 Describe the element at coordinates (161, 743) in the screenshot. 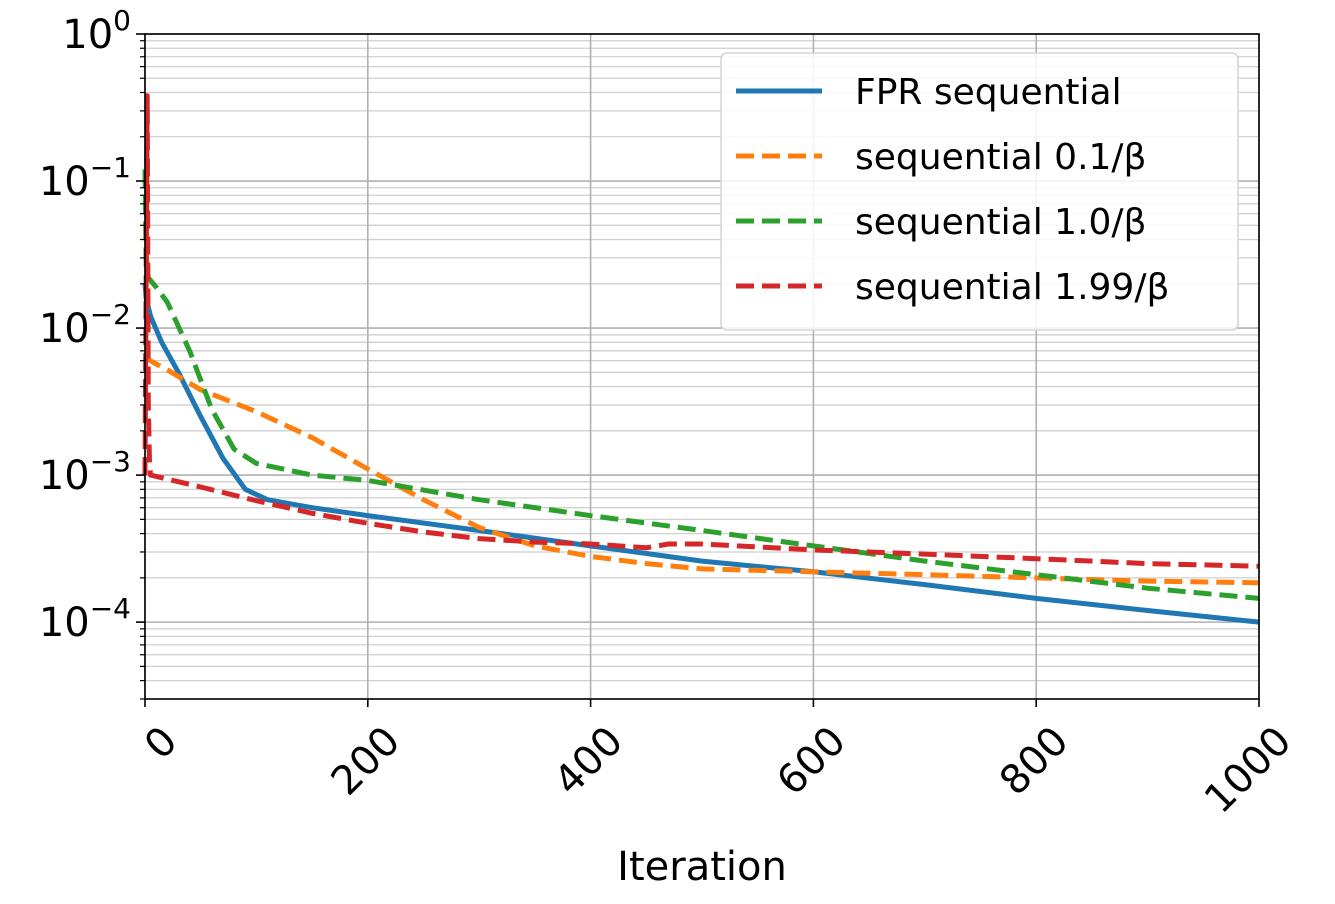

I see `x-tick-label: 0` at that location.